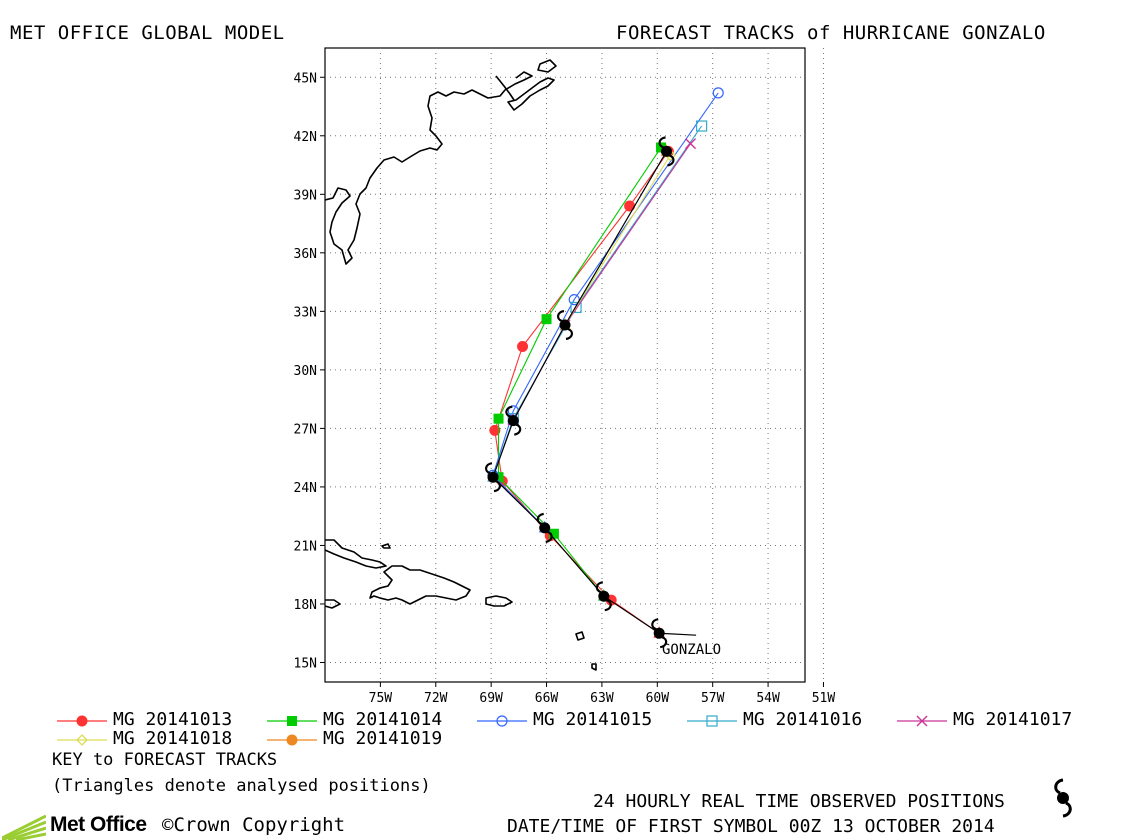 Image resolution: width=1130 pixels, height=840 pixels. Describe the element at coordinates (429, 168) in the screenshot. I see `coastline-north-america` at that location.